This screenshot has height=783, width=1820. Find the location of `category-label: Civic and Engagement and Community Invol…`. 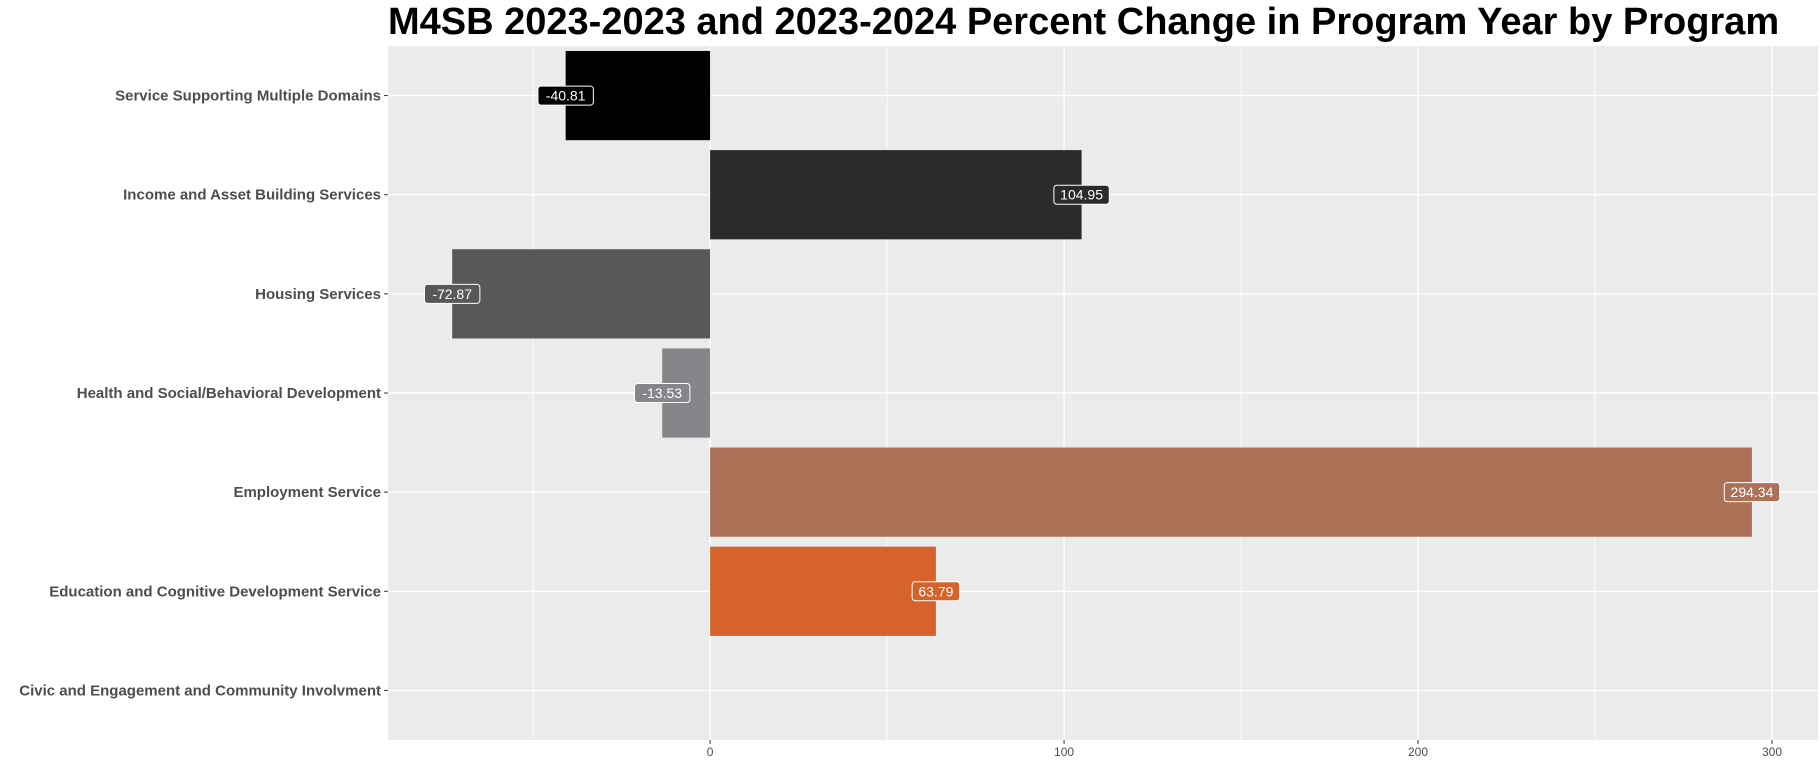

category-label: Civic and Engagement and Community Invol… is located at coordinates (200, 690).